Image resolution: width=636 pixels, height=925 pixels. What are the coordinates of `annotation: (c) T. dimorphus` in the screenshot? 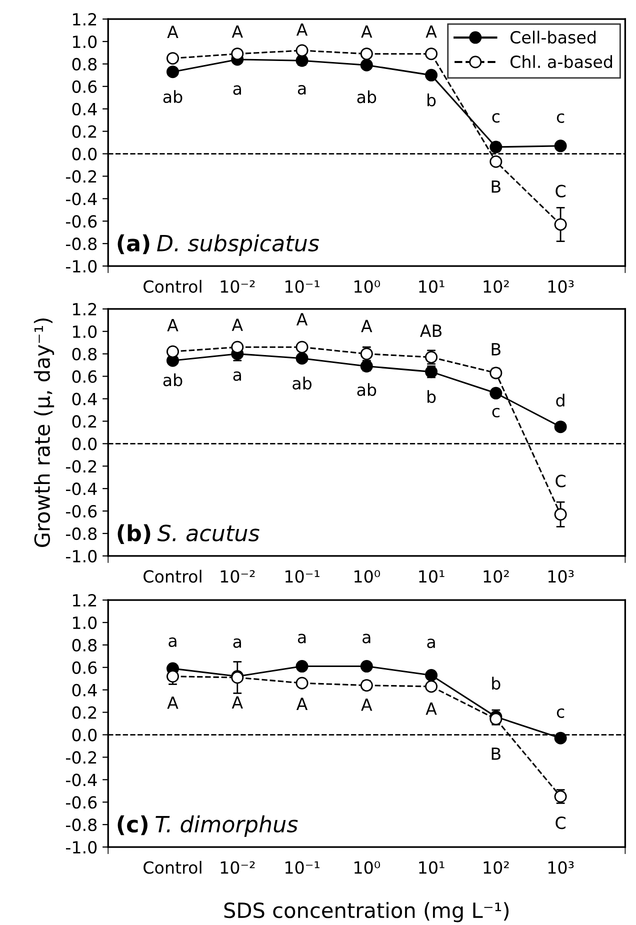 It's located at (208, 826).